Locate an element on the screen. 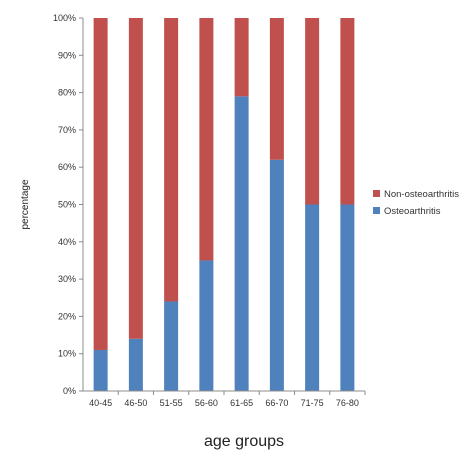  x-tick-label: 46-50 is located at coordinates (135, 403).